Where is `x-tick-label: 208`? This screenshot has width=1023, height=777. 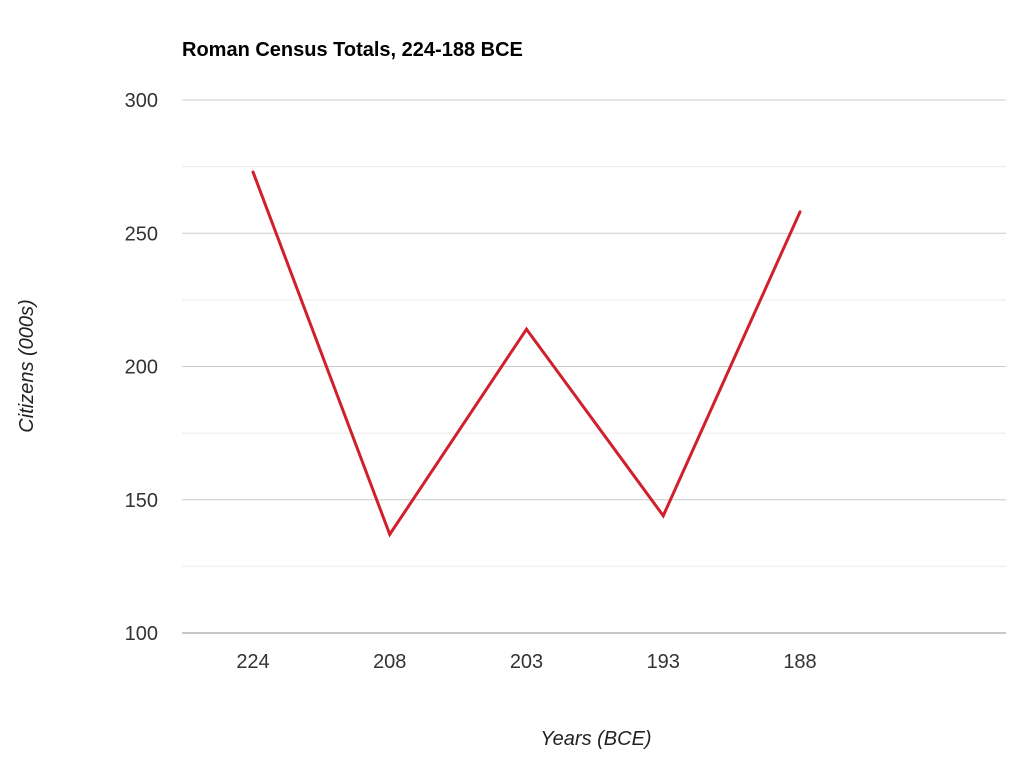
x-tick-label: 208 is located at coordinates (389, 662).